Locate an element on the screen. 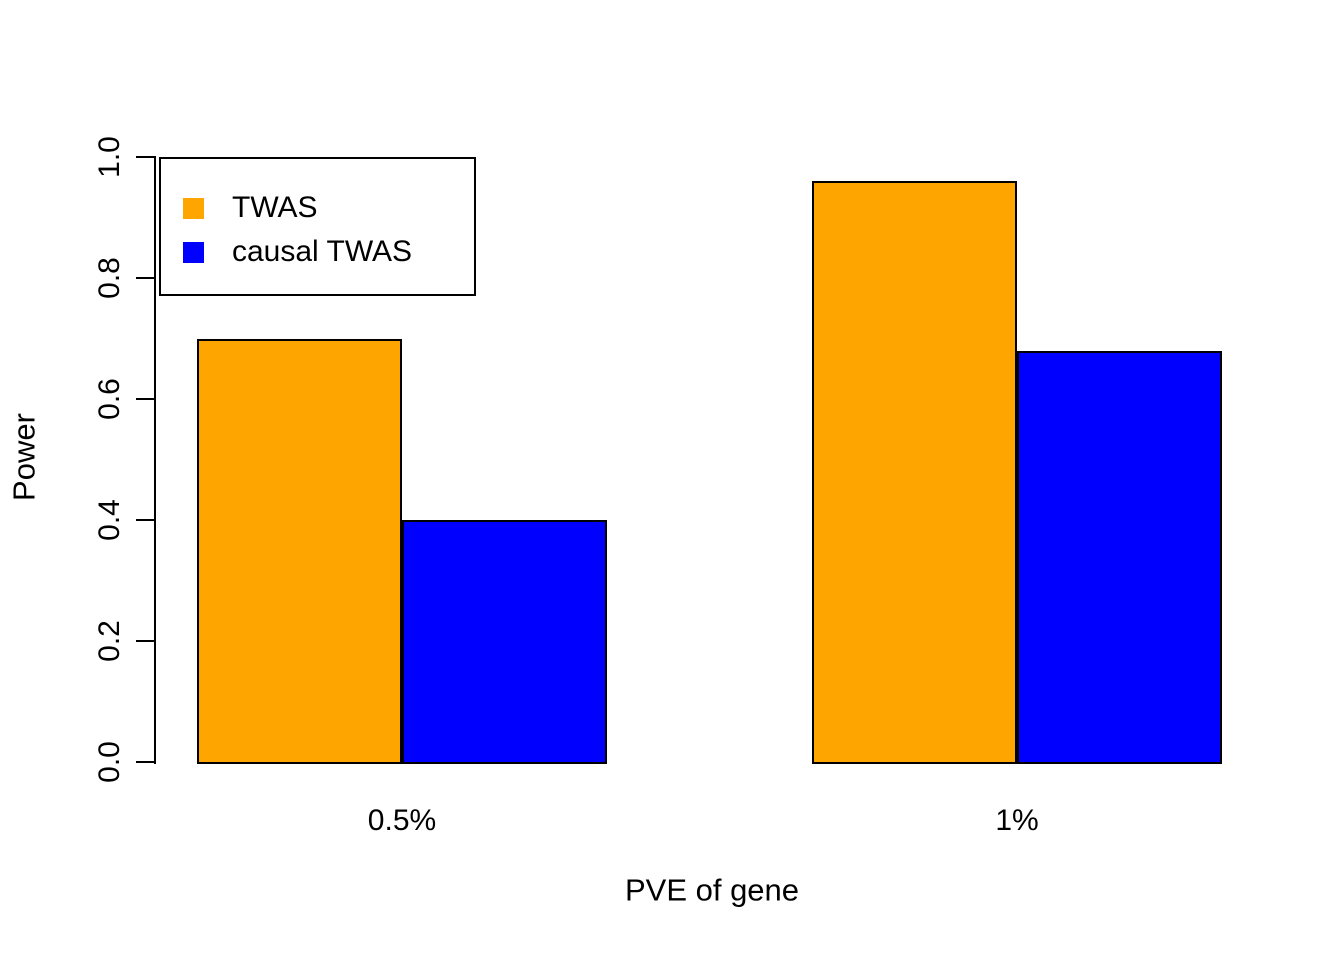 Image resolution: width=1344 pixels, height=960 pixels. y-axis-title: Power is located at coordinates (24, 457).